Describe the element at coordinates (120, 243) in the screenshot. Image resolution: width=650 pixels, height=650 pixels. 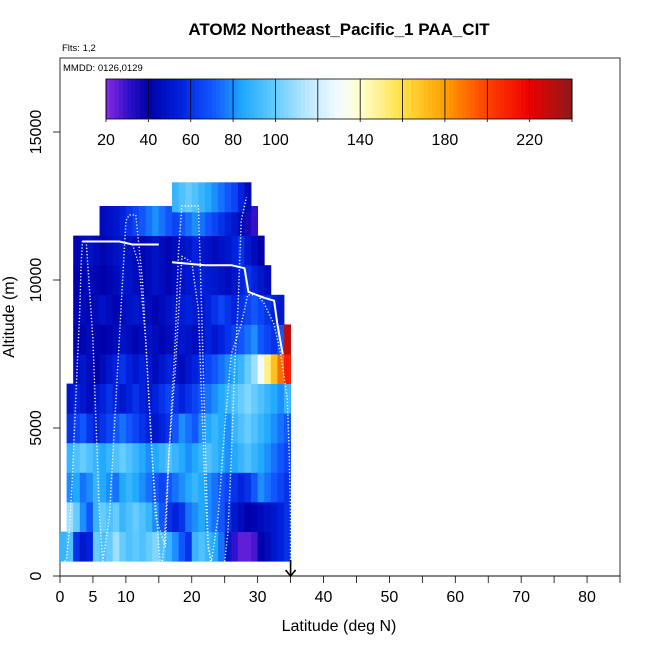
I see `flight-1-cruise` at that location.